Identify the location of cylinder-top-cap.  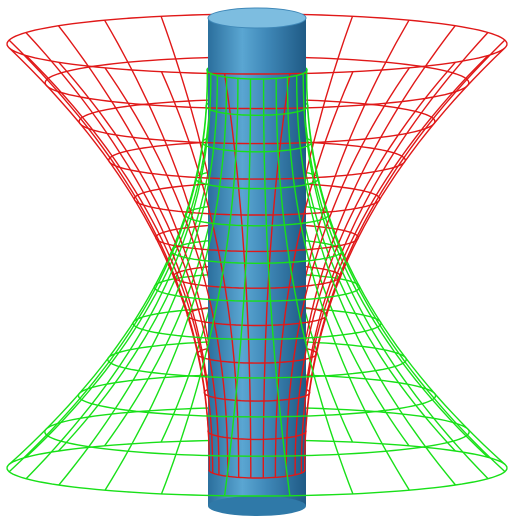
(257, 18).